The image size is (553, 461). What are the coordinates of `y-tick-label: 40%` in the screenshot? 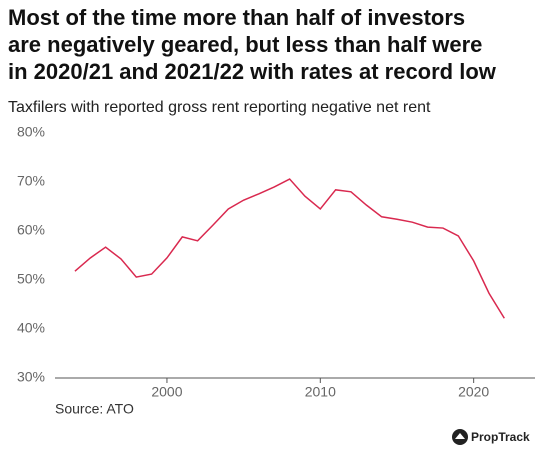 It's located at (31, 328).